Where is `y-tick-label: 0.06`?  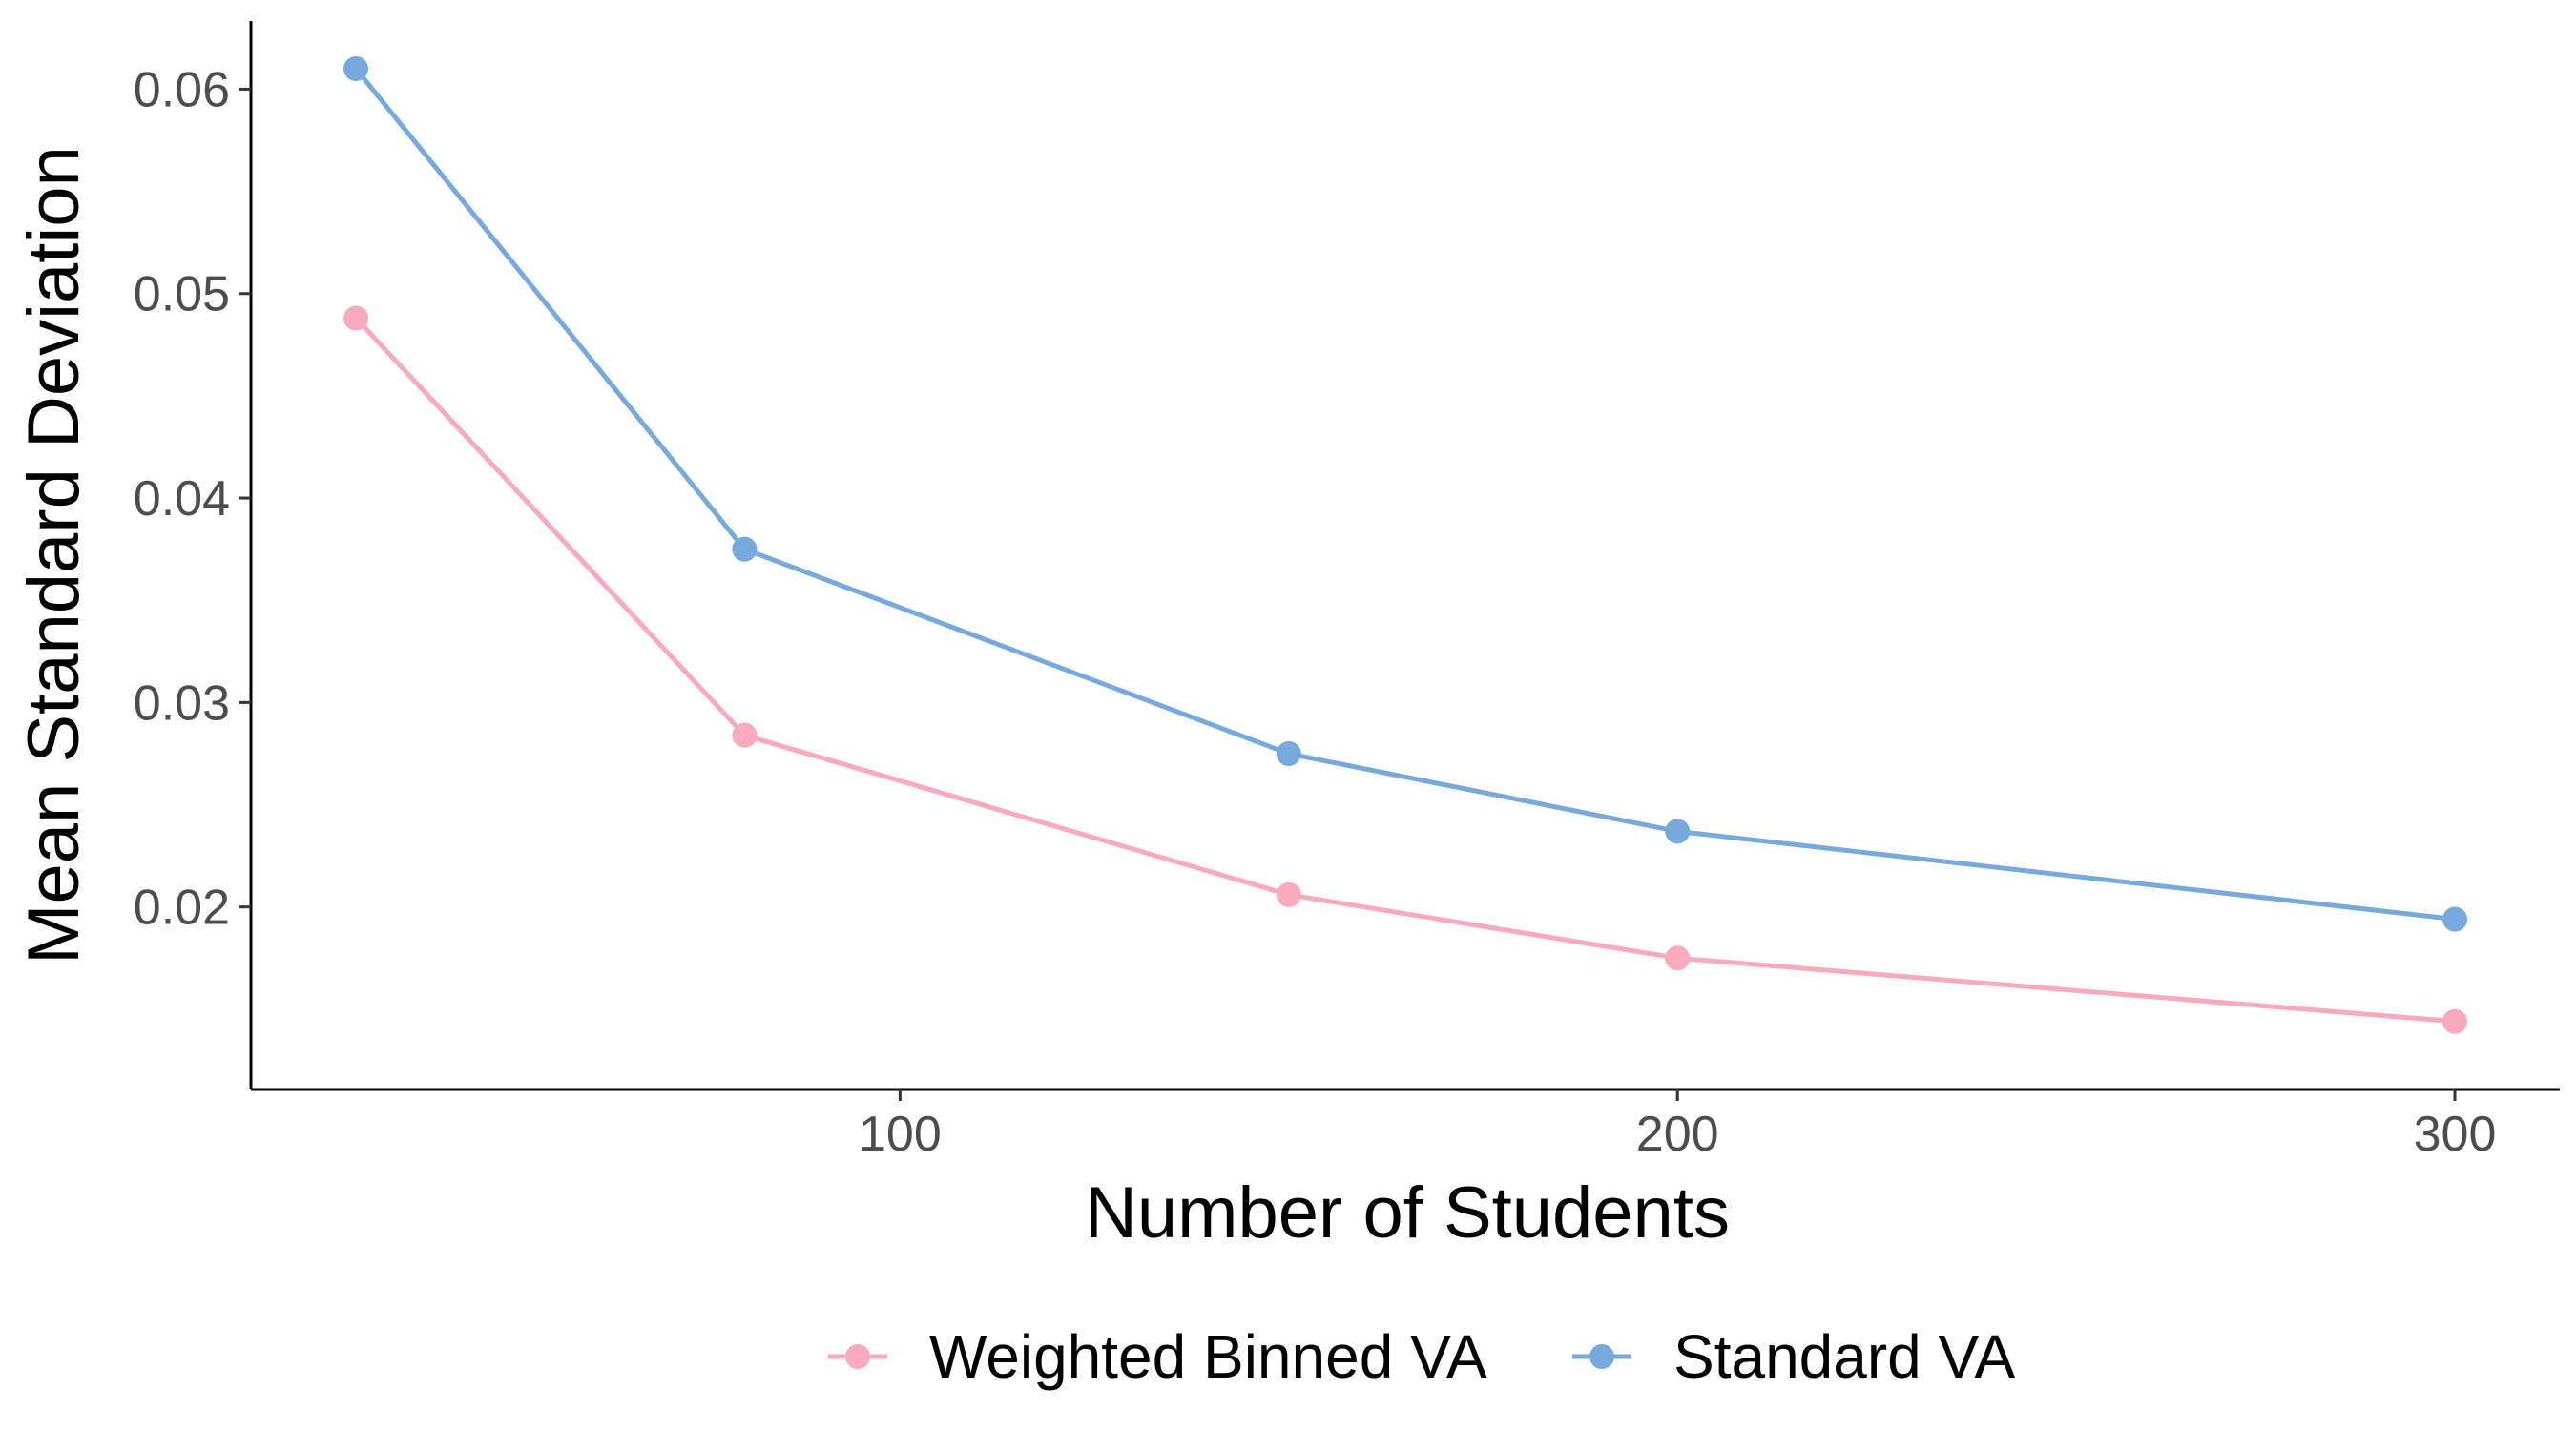 y-tick-label: 0.06 is located at coordinates (182, 89).